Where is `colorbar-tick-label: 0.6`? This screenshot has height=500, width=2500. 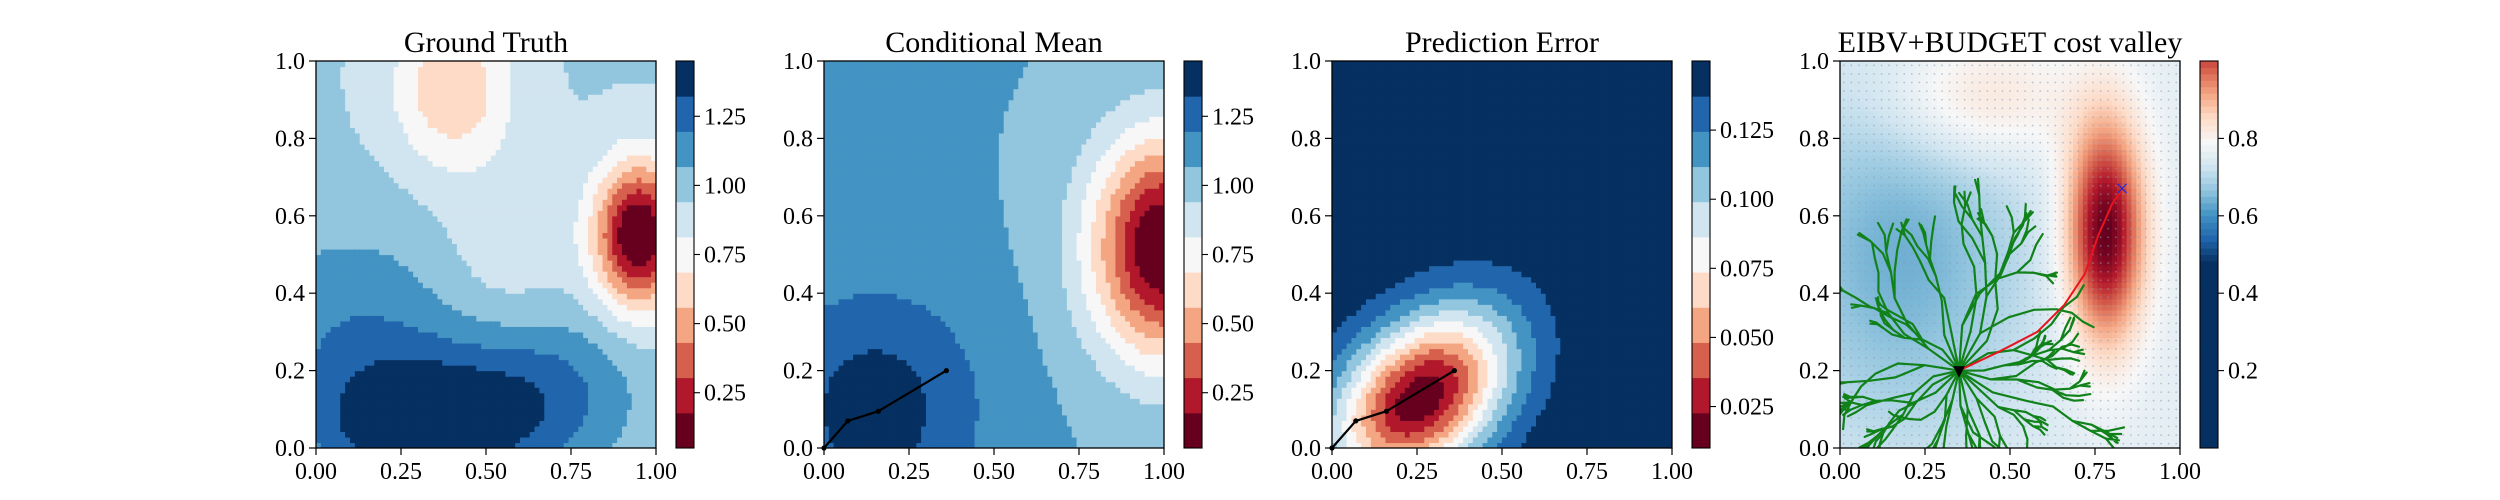
colorbar-tick-label: 0.6 is located at coordinates (2243, 217).